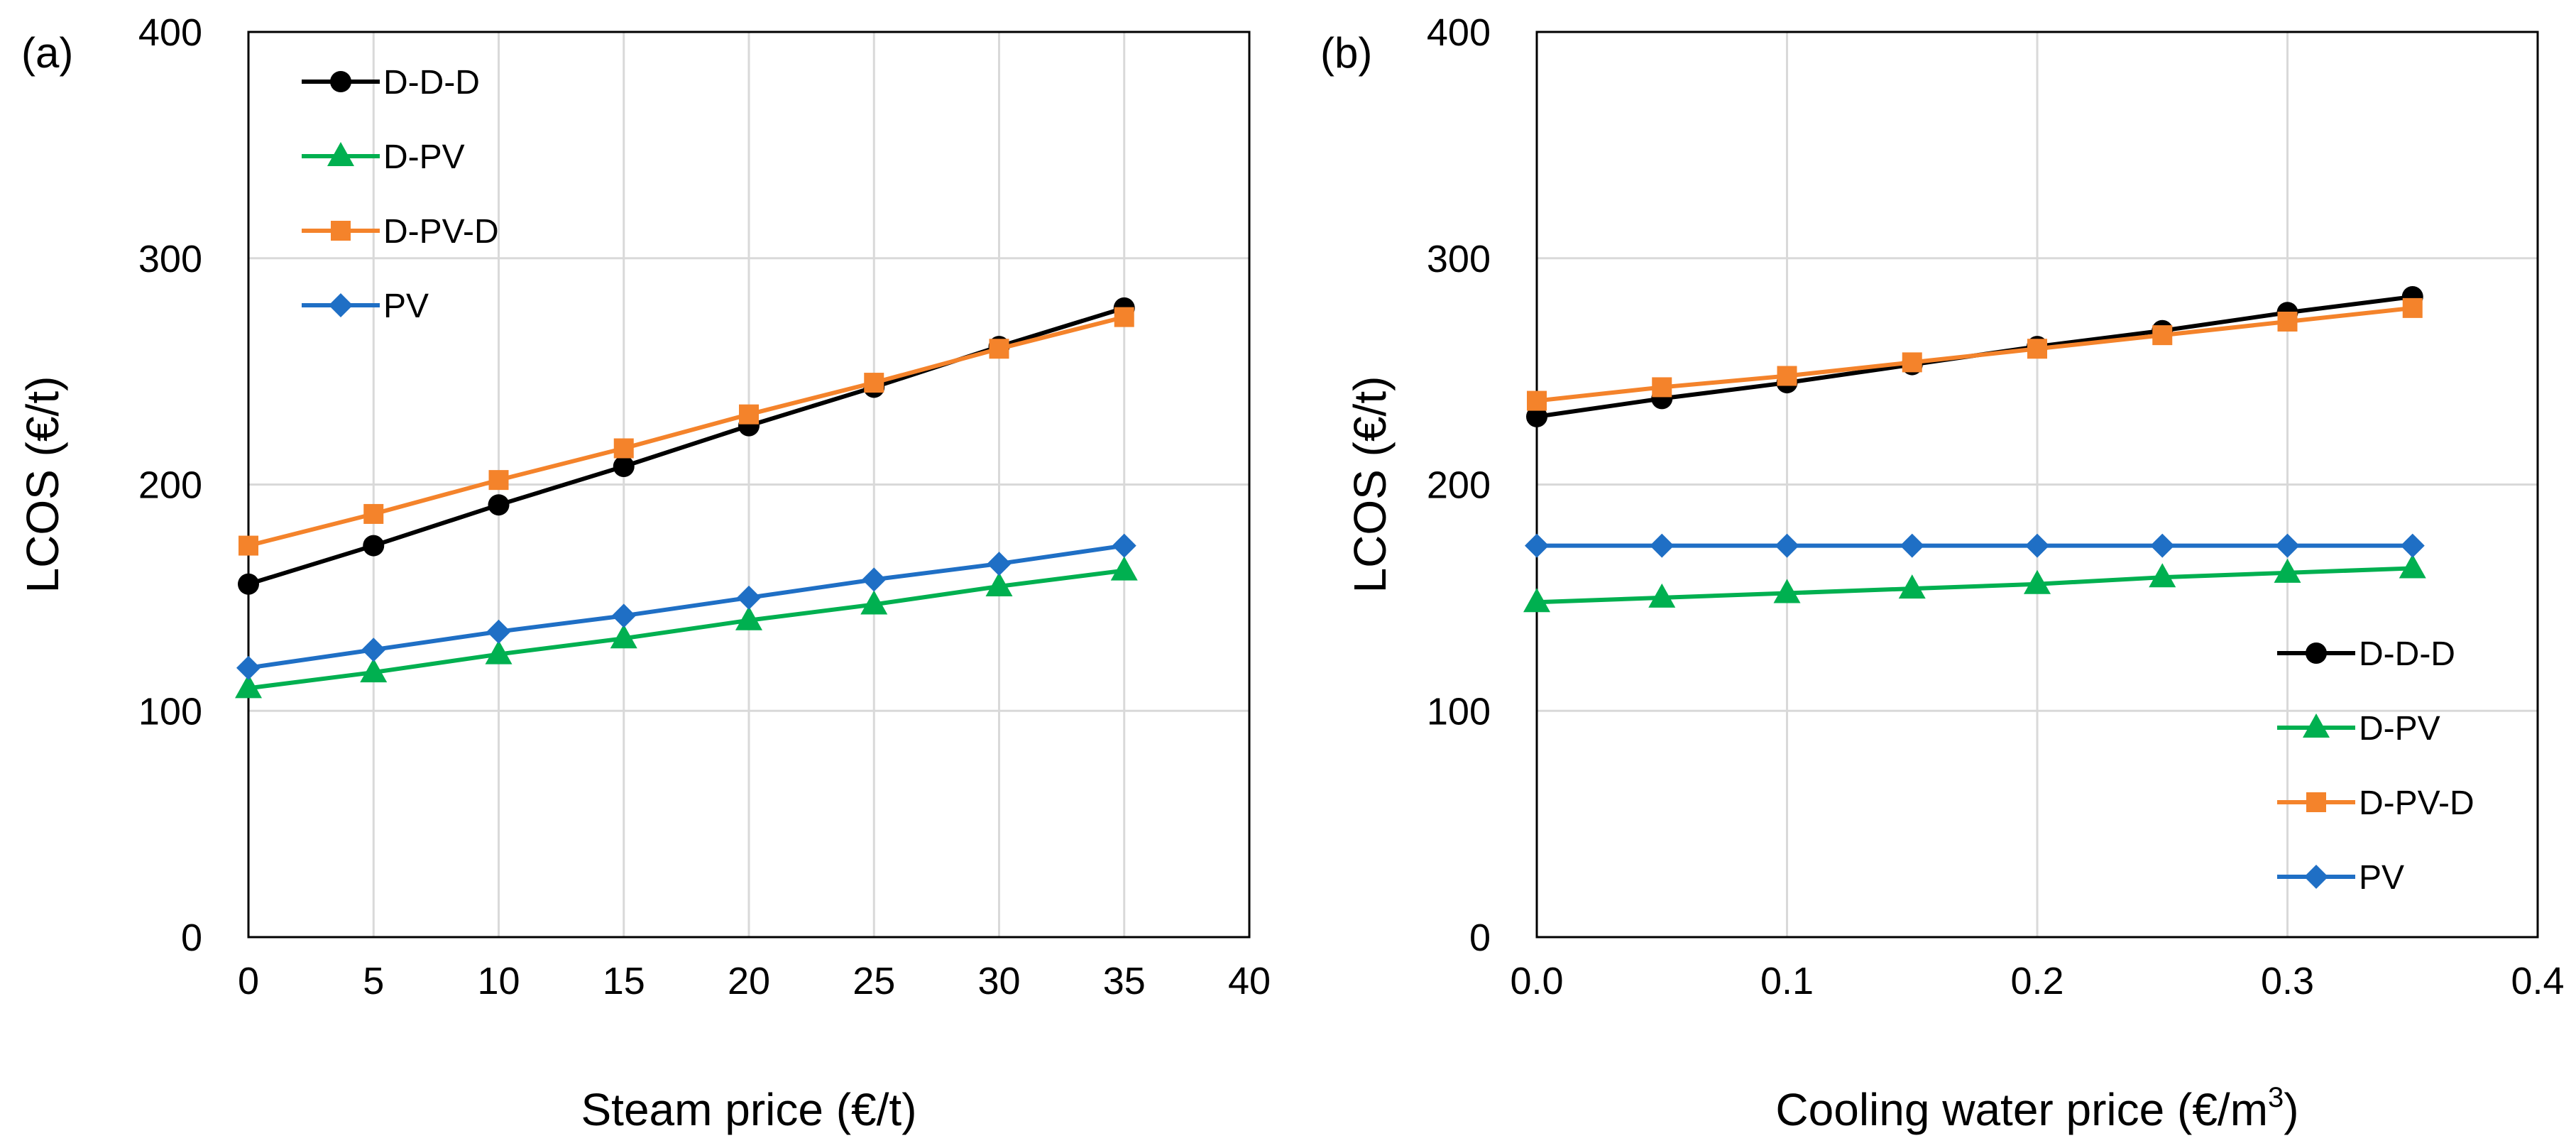 The image size is (2576, 1143). What do you see at coordinates (2381, 878) in the screenshot?
I see `legend-label-1-3: PV` at bounding box center [2381, 878].